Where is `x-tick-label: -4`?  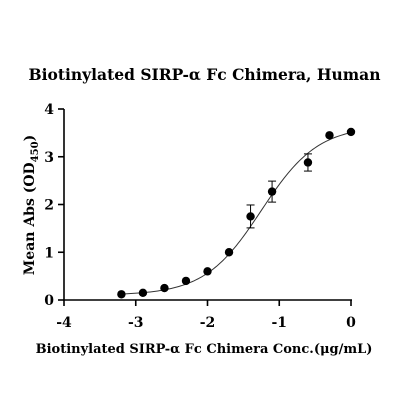
x-tick-label: -4 is located at coordinates (64, 323).